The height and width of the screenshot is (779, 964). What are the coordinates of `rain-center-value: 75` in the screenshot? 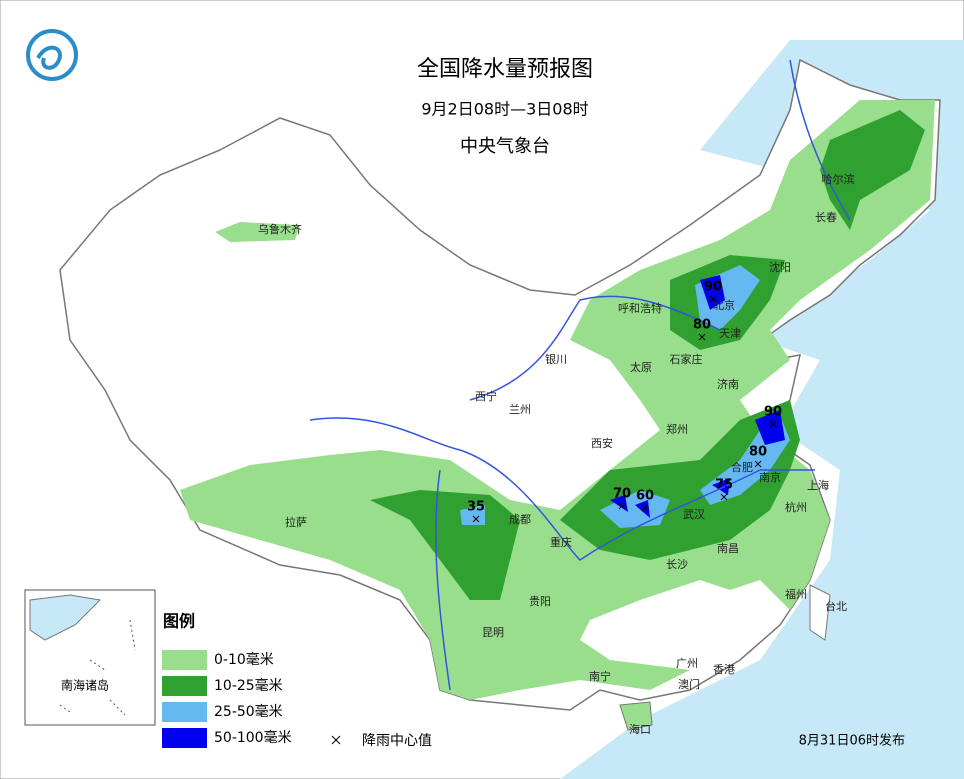 It's located at (724, 485).